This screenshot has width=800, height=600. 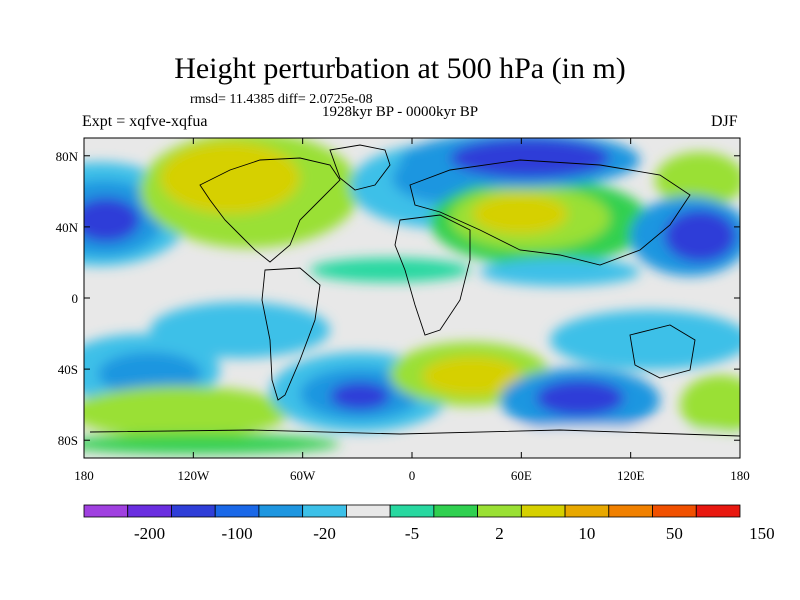 What do you see at coordinates (212, 444) in the screenshot?
I see `antarctic-green` at bounding box center [212, 444].